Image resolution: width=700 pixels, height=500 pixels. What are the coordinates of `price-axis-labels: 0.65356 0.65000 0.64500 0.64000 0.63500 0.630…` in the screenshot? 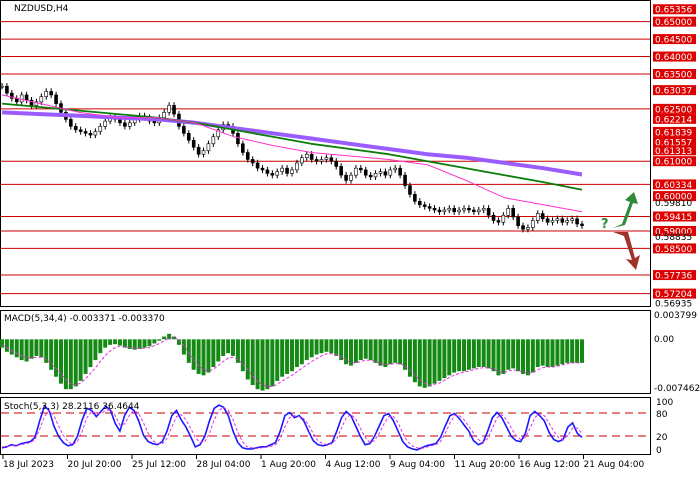 It's located at (674, 157).